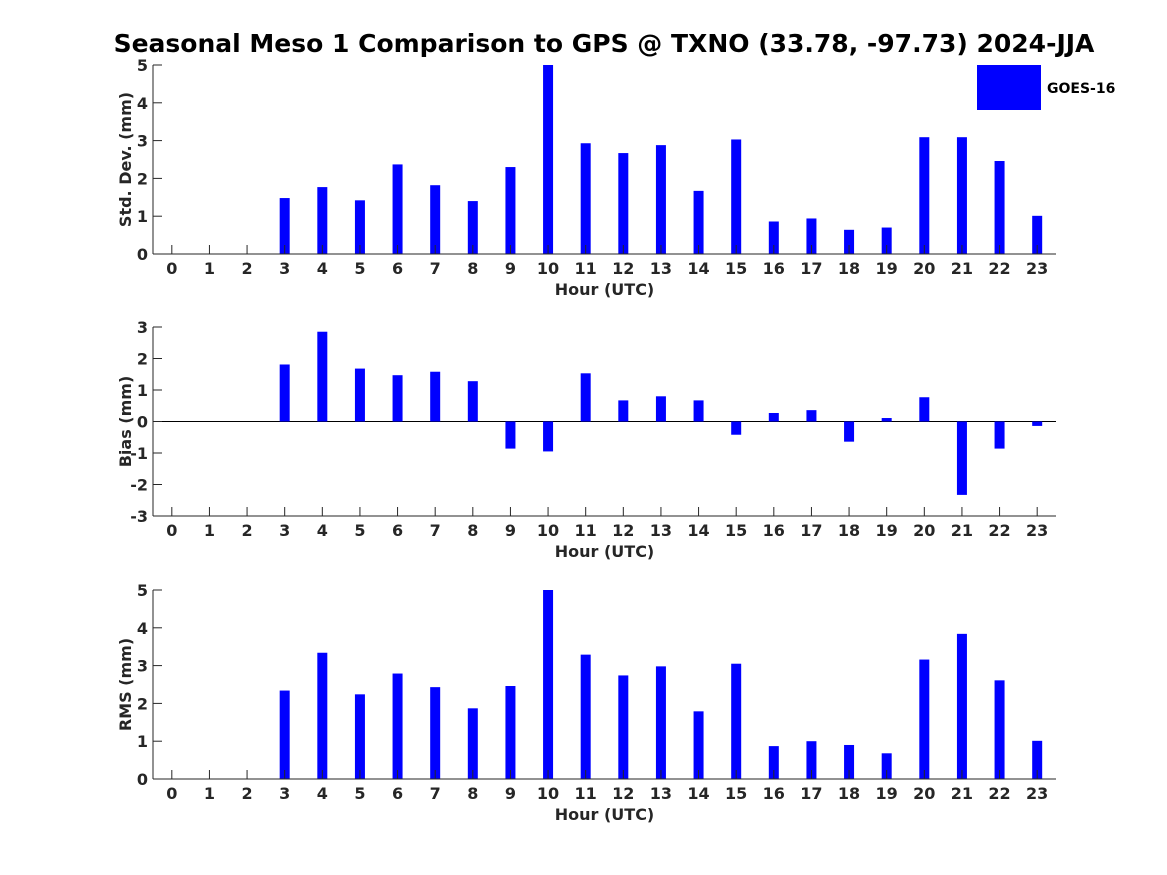 The width and height of the screenshot is (1167, 875). I want to click on bias-x-tick-label-18: 18, so click(849, 530).